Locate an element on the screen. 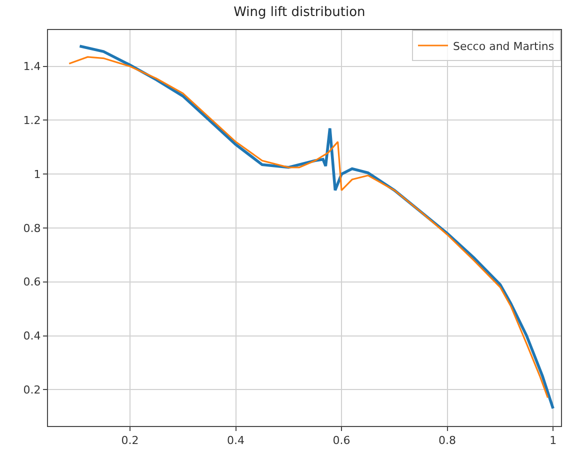 The image size is (565, 456). y-tick-label: 0.4 is located at coordinates (32, 336).